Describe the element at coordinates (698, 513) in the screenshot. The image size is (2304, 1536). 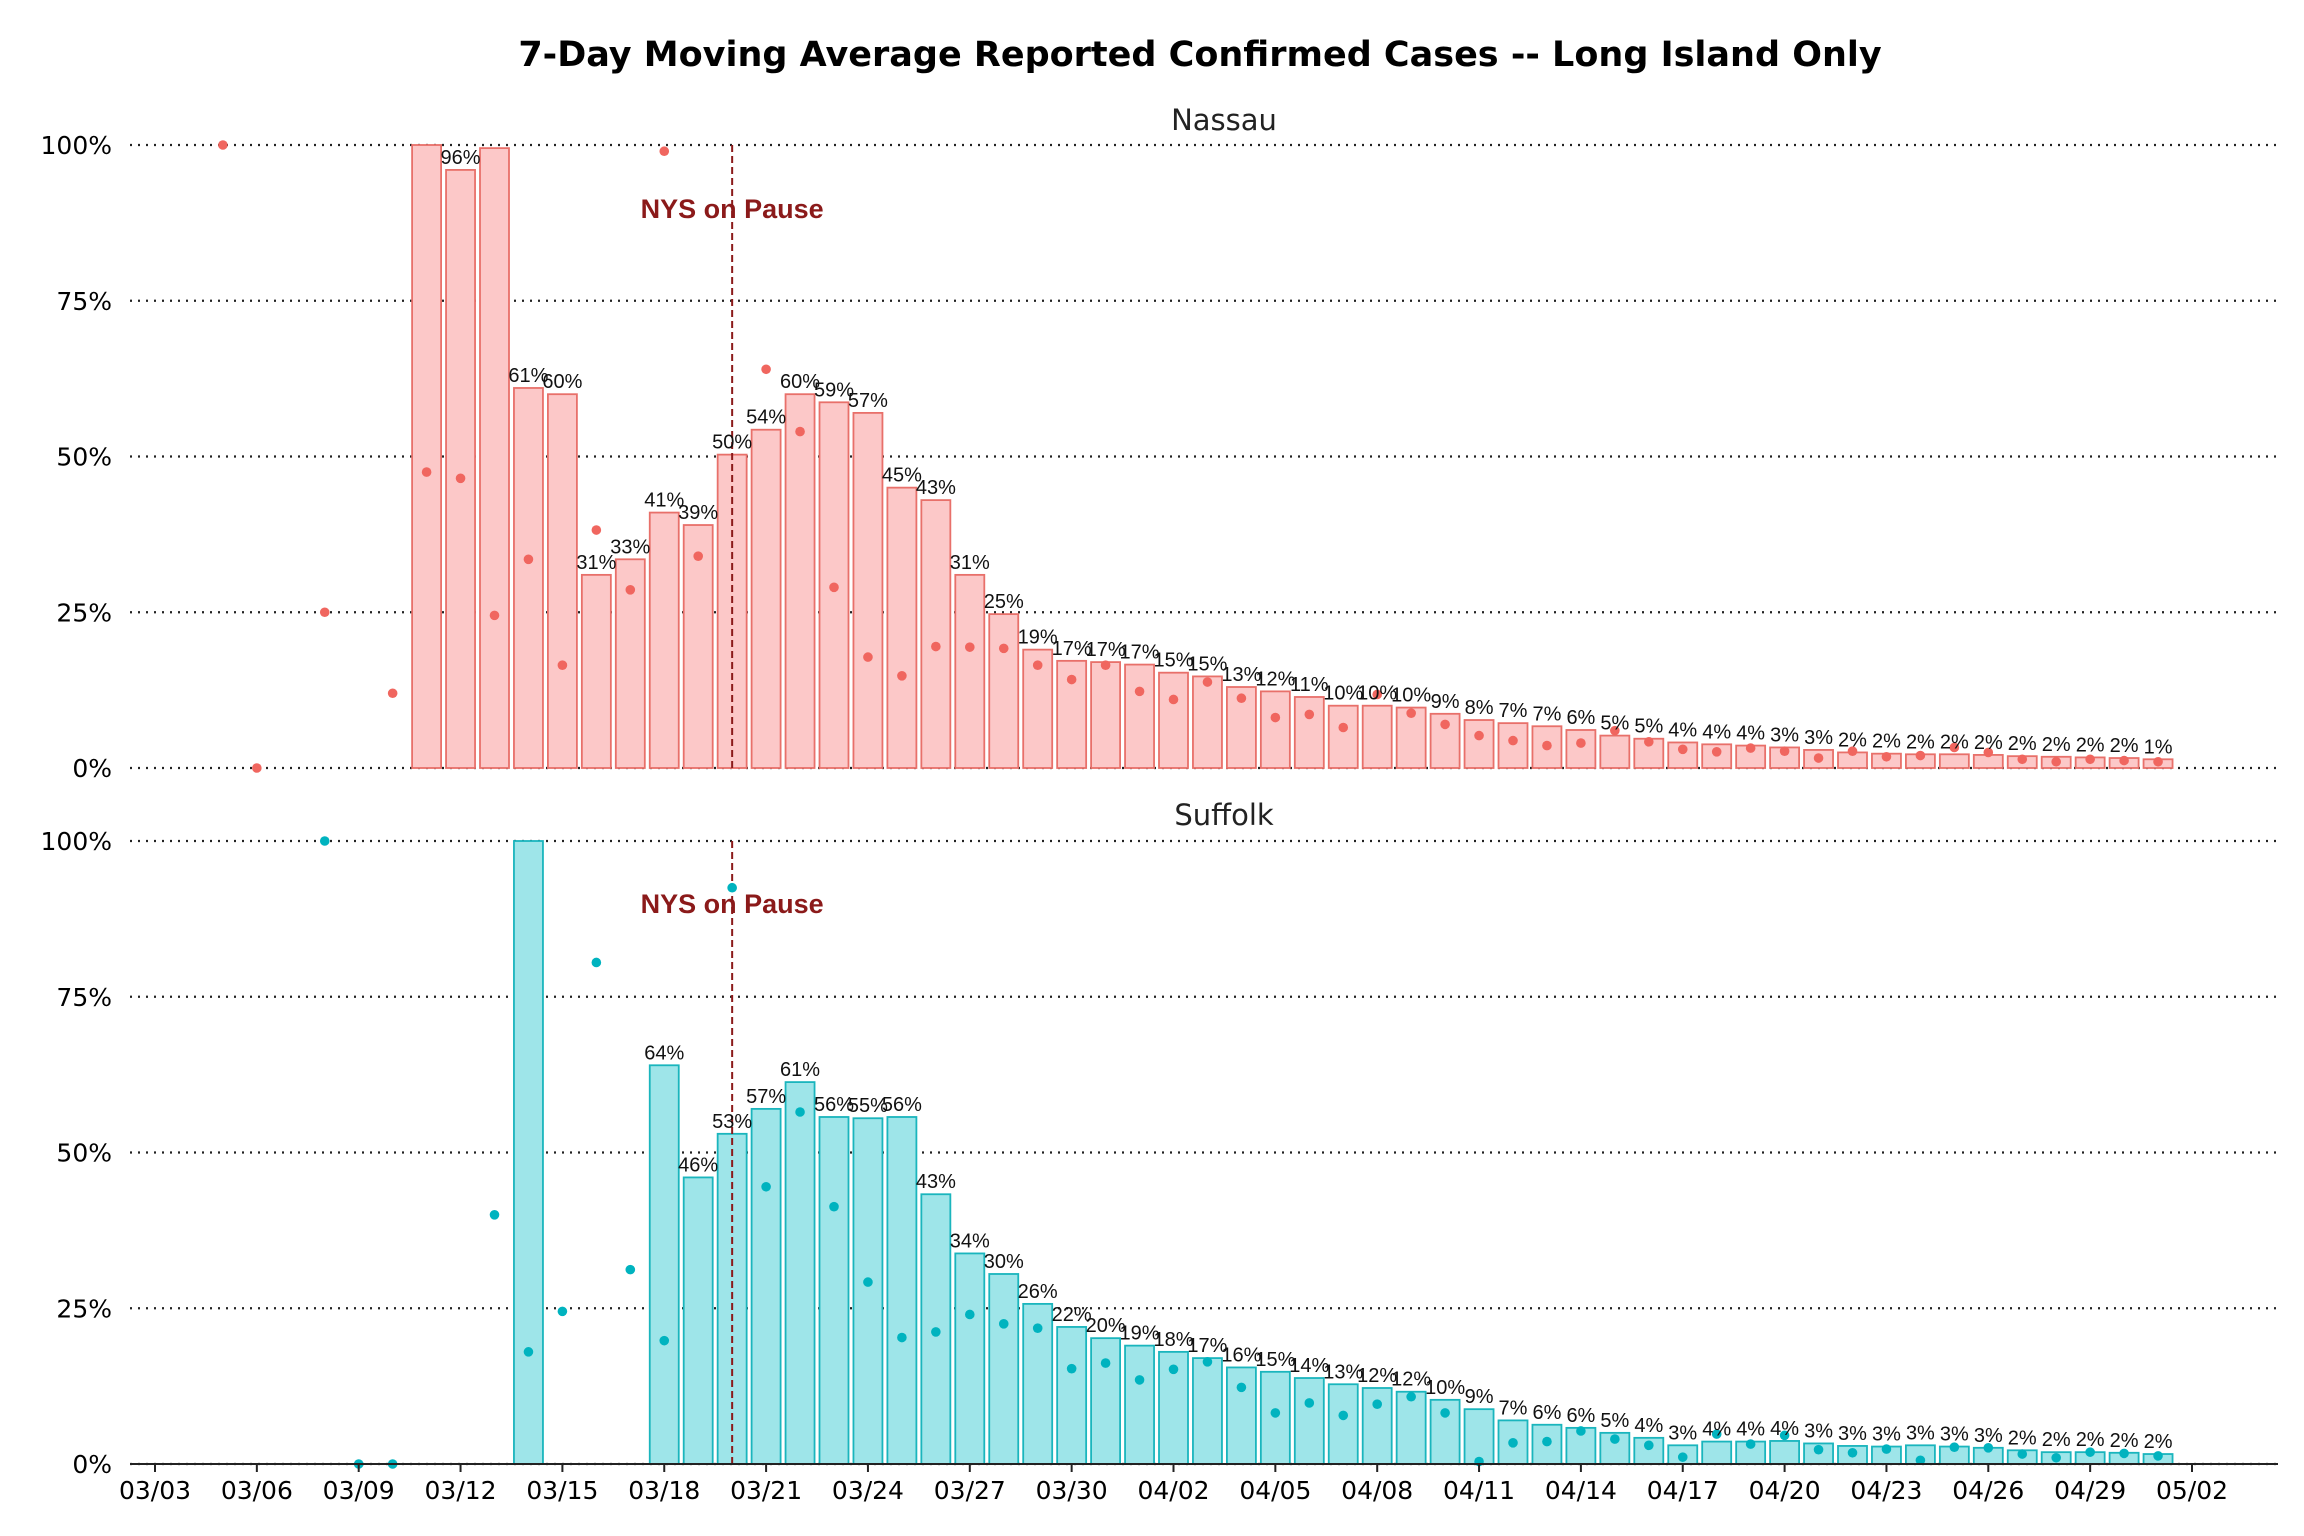
I see `bar-label: 39%` at that location.